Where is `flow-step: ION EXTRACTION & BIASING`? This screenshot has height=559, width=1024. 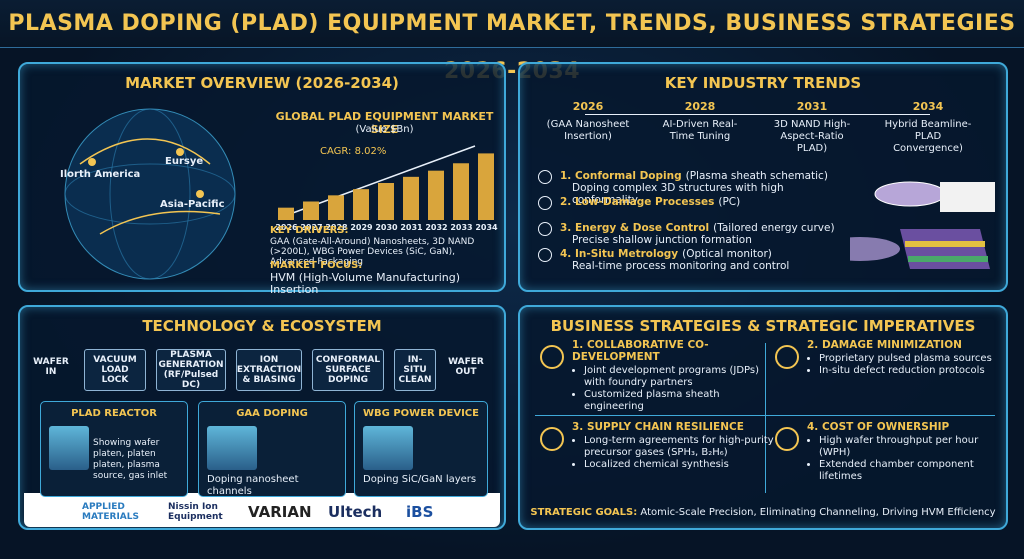
flow-step: ION EXTRACTION & BIASING is located at coordinates (269, 370).